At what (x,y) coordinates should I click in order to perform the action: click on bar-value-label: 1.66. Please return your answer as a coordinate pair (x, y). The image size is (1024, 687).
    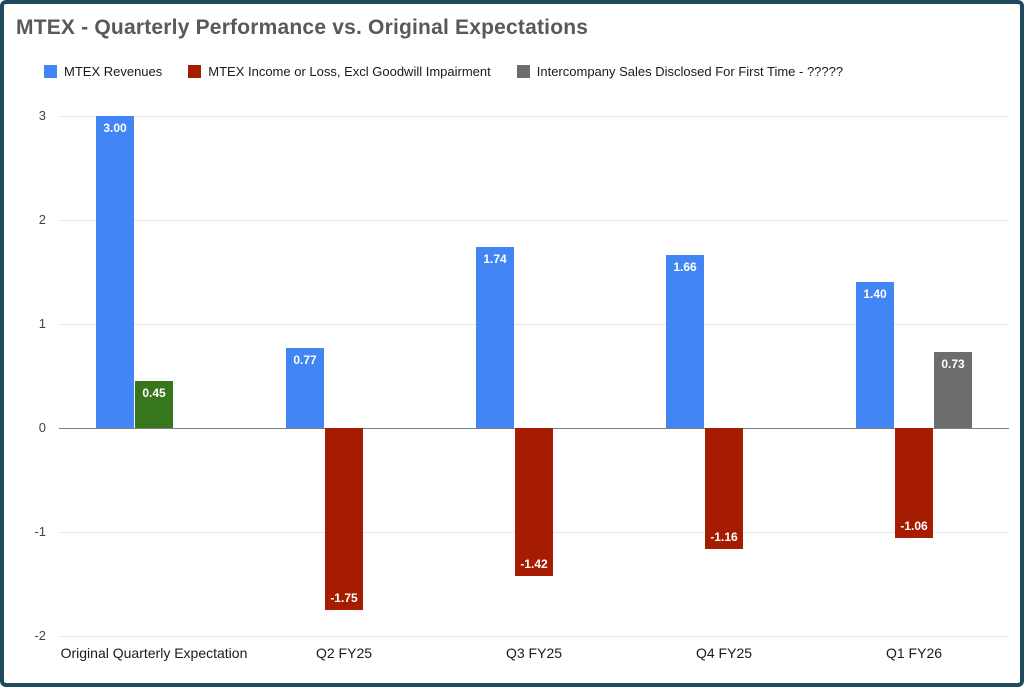
    Looking at the image, I should click on (685, 267).